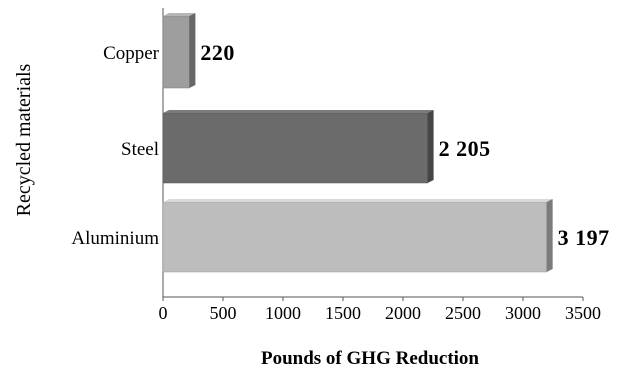 The image size is (625, 379). Describe the element at coordinates (163, 313) in the screenshot. I see `x-tick-label: 0` at that location.